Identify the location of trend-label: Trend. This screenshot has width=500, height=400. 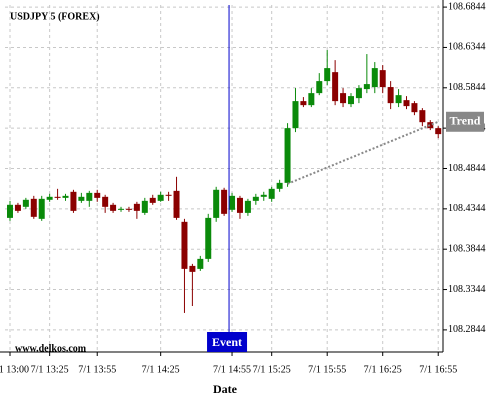
(465, 121).